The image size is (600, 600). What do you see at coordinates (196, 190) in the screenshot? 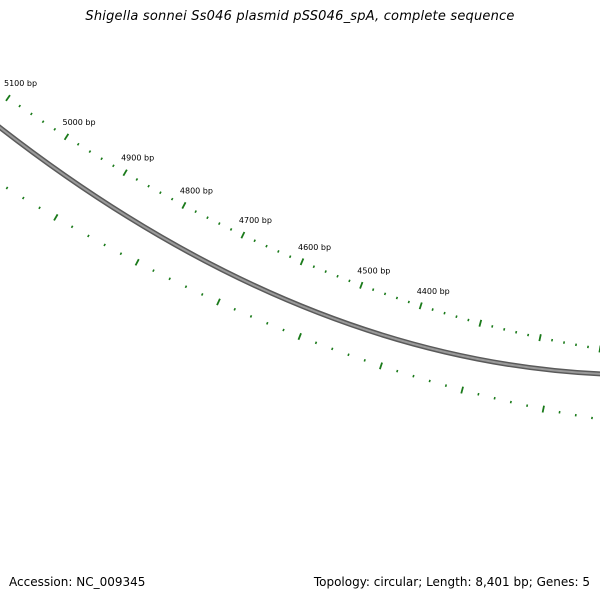
I see `ruler-label: 4800 bp` at bounding box center [196, 190].